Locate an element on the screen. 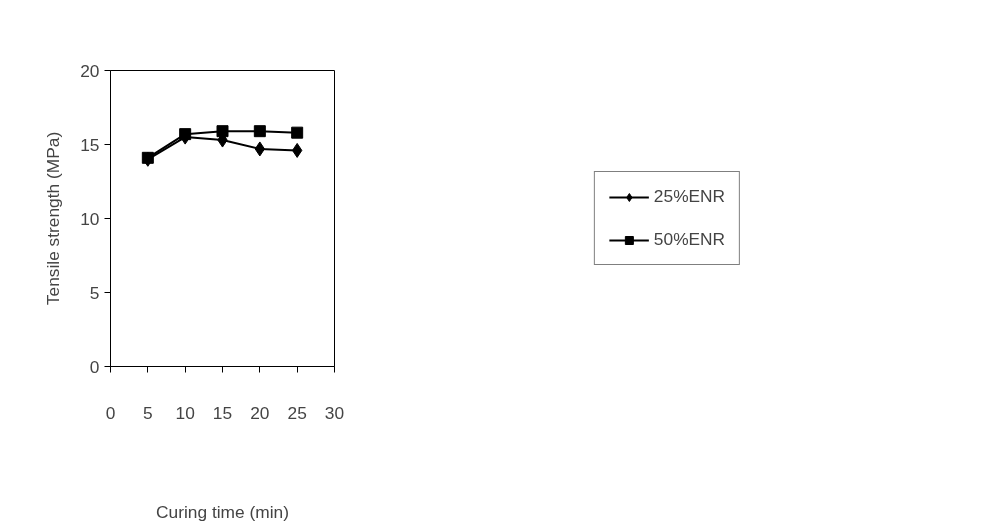 The image size is (1002, 526). x-tick-label: 20 is located at coordinates (260, 412).